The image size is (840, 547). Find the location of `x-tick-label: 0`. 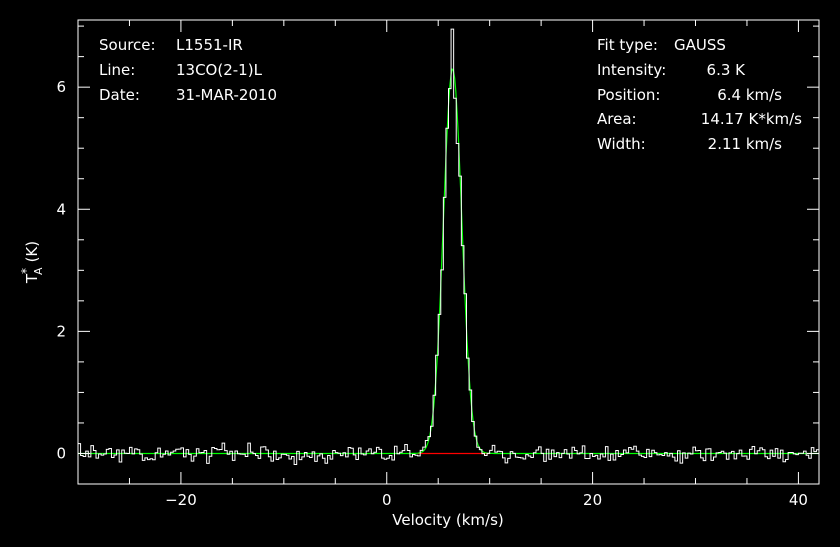

x-tick-label: 0 is located at coordinates (387, 500).